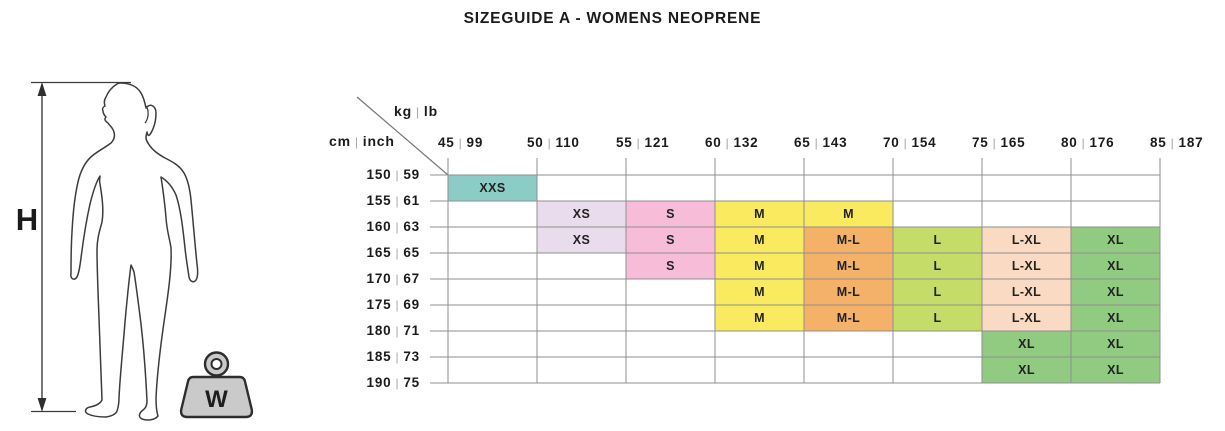 This screenshot has width=1225, height=431. Describe the element at coordinates (1102, 142) in the screenshot. I see `tick-value: 176` at that location.